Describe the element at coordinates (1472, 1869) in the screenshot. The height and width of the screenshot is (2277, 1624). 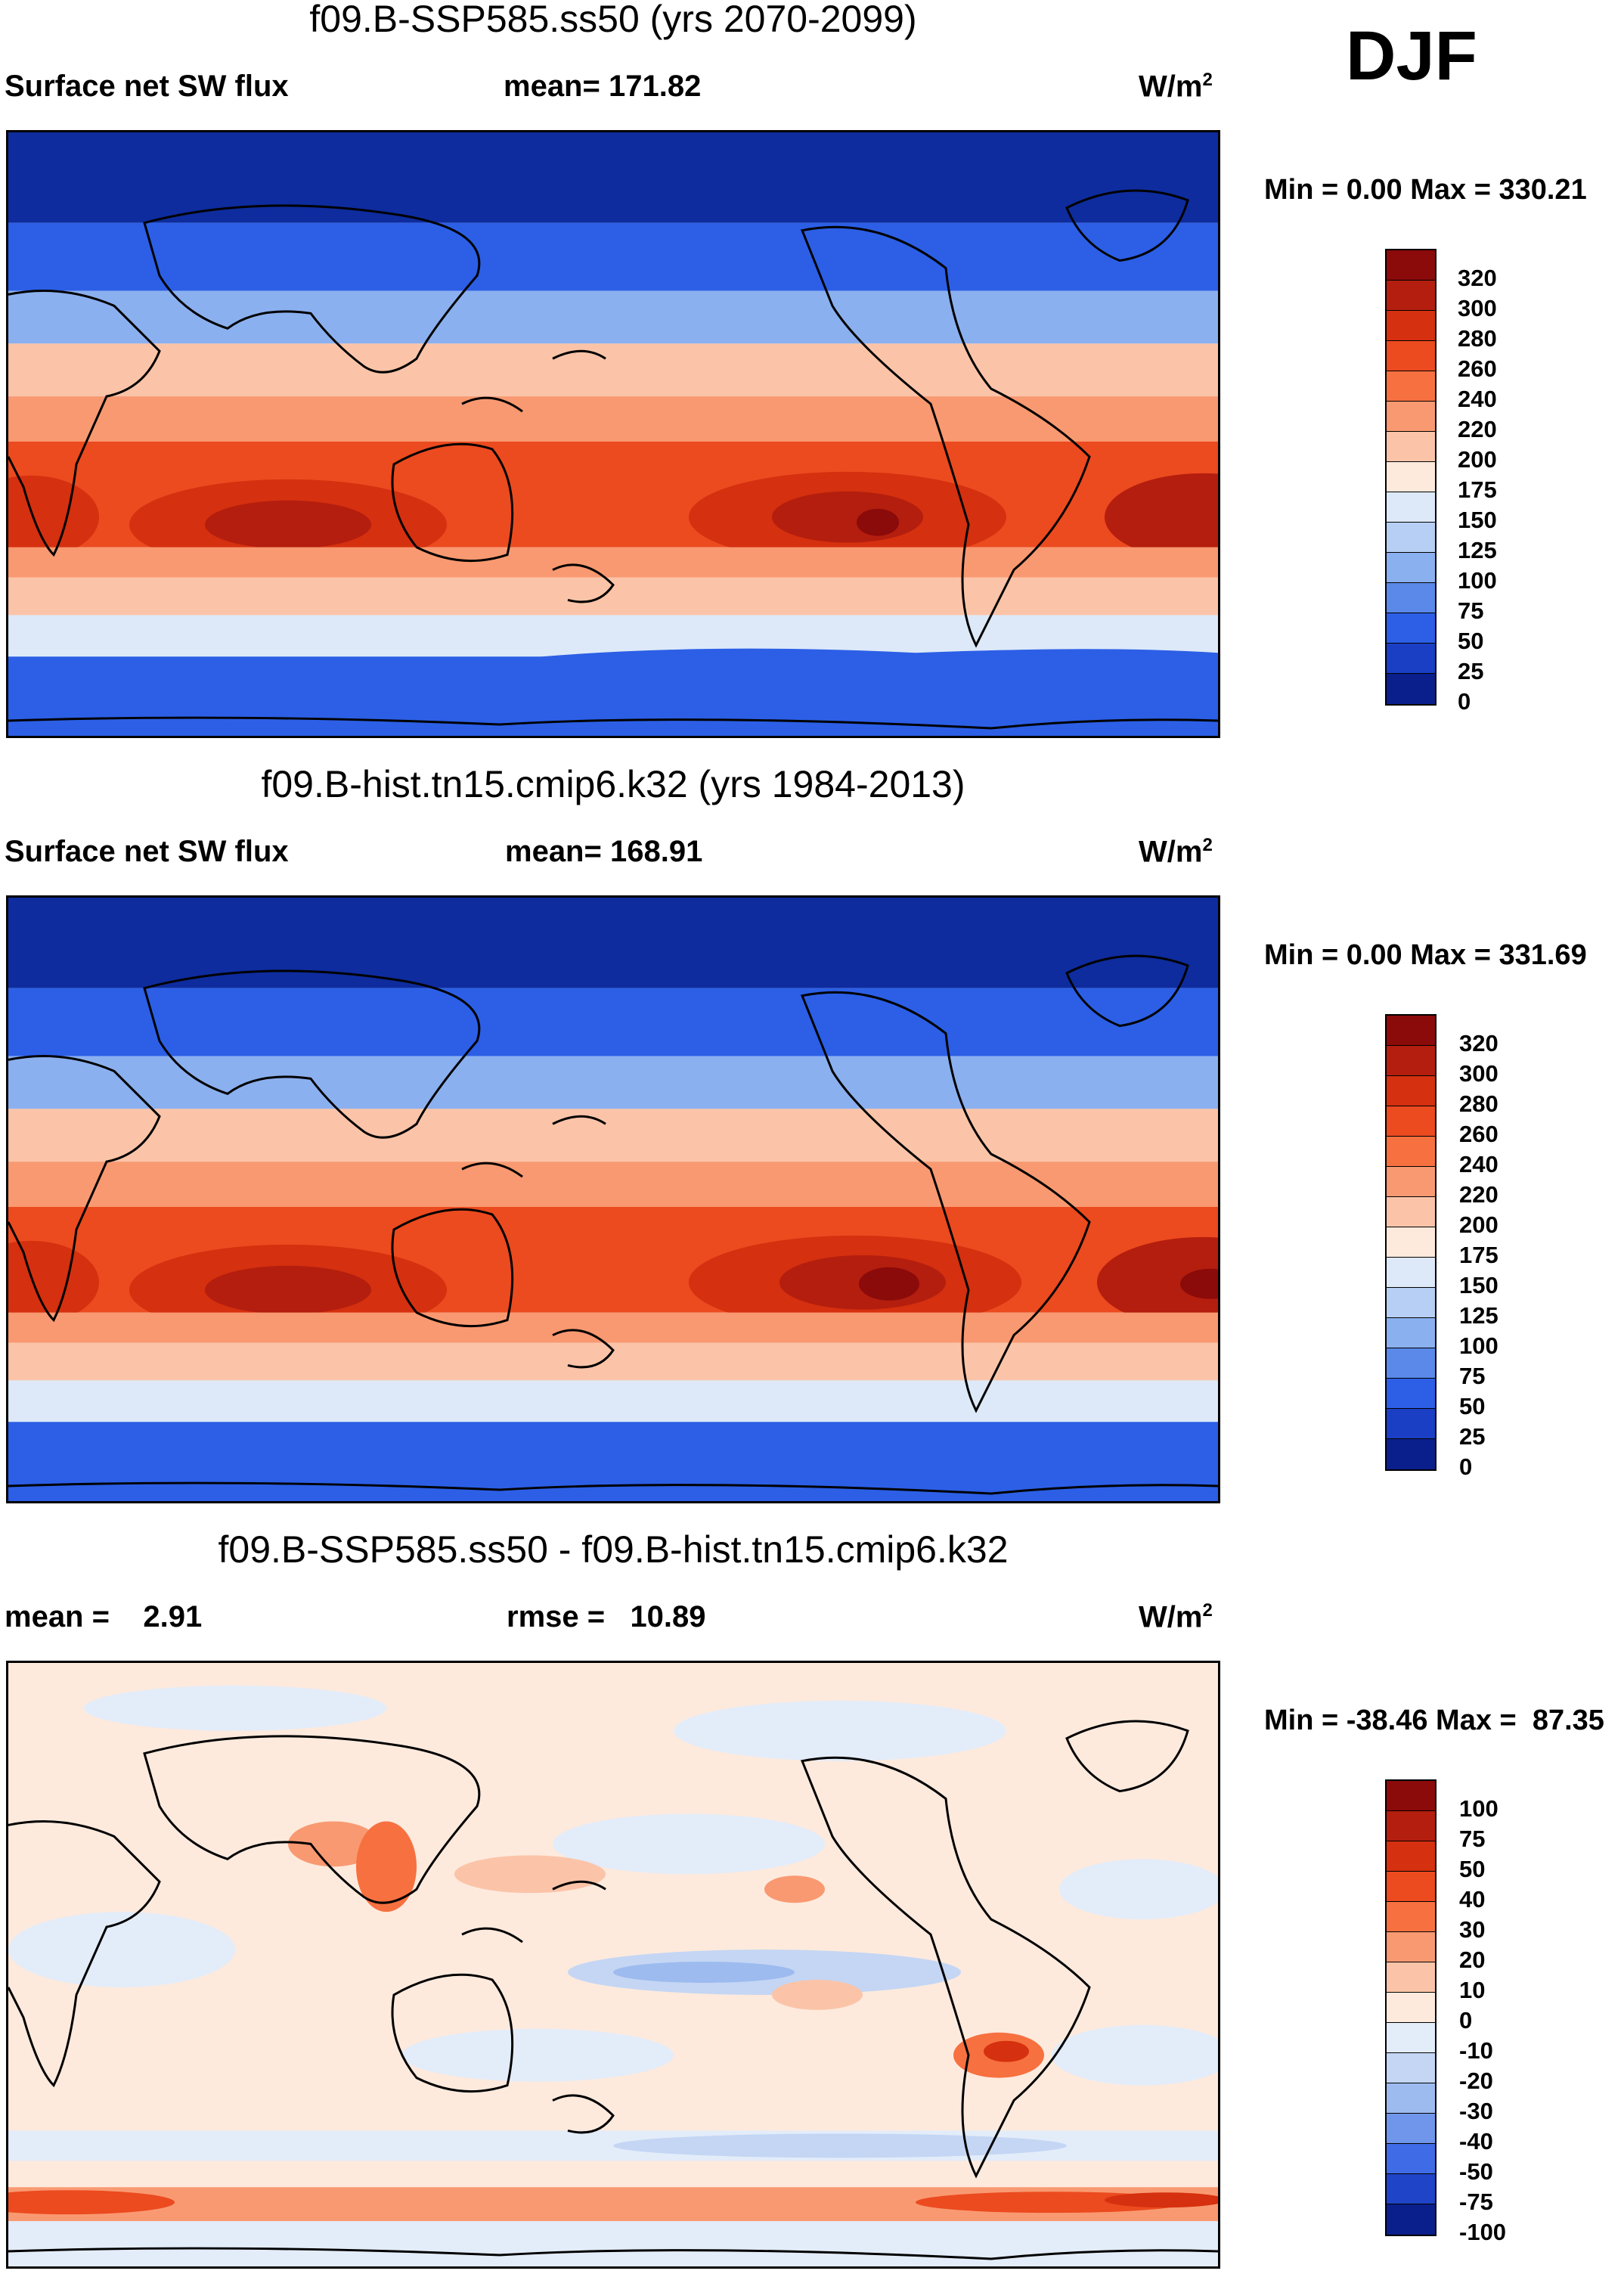
I see `panel-3-colorbar-label: 50` at that location.